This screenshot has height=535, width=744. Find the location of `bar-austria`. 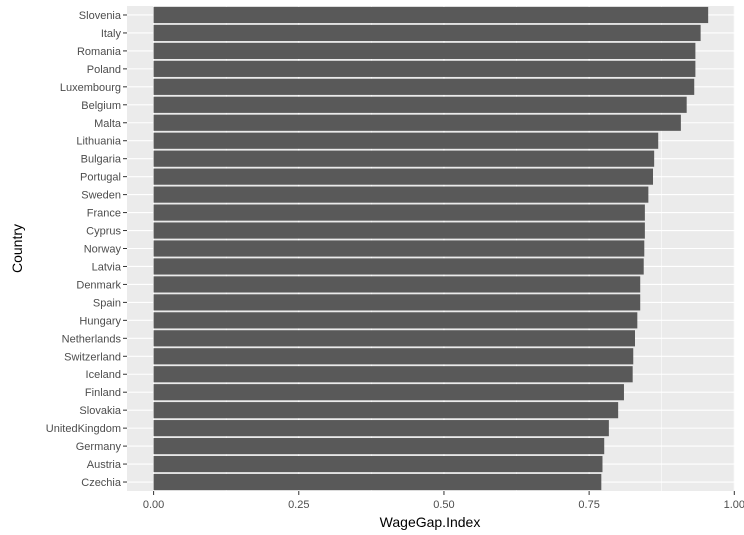

bar-austria is located at coordinates (378, 464).